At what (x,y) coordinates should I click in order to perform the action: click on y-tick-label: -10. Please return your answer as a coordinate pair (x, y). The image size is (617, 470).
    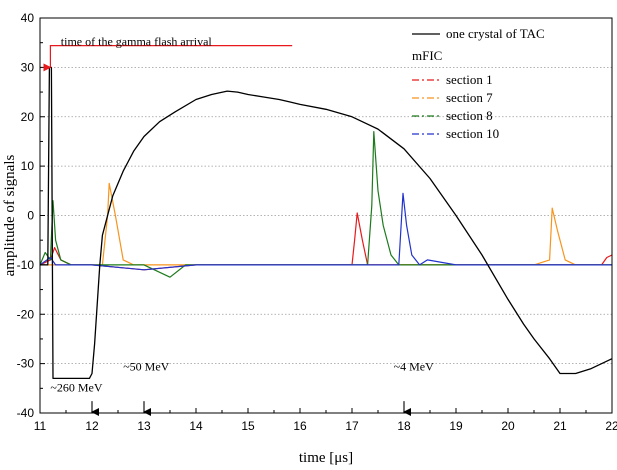
    Looking at the image, I should click on (26, 265).